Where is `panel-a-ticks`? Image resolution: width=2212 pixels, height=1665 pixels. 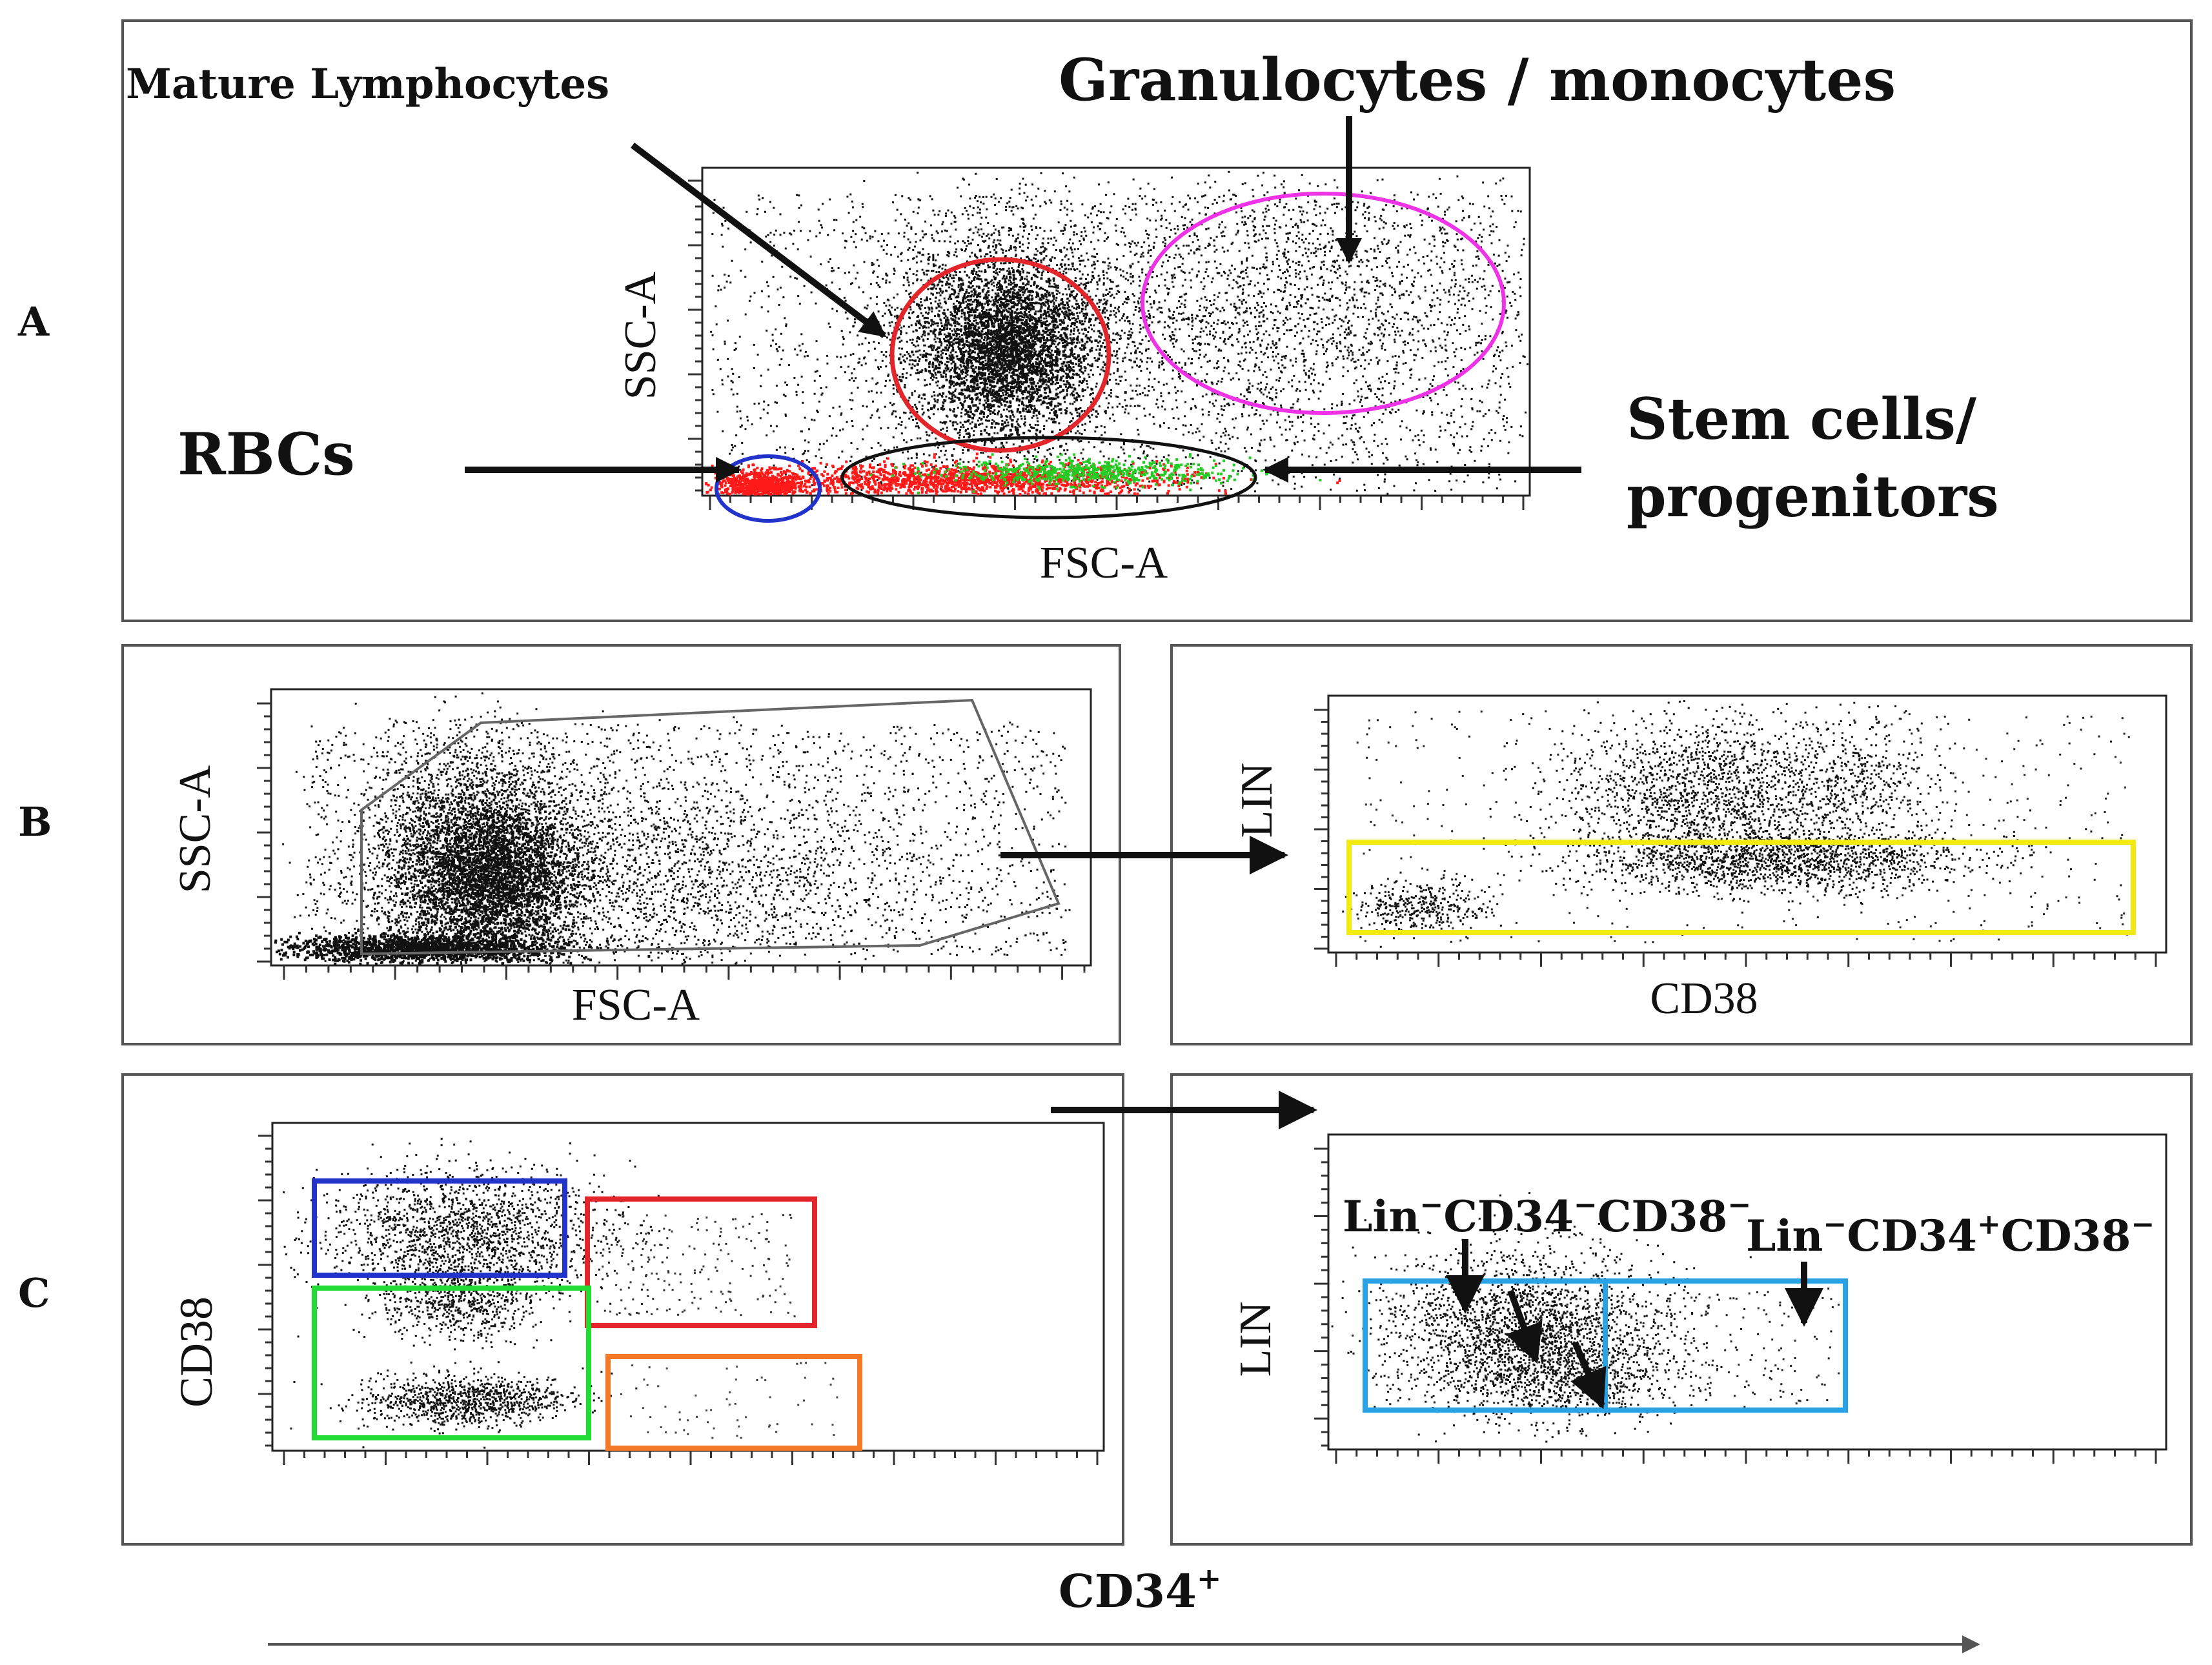
panel-a-ticks is located at coordinates (1107, 344).